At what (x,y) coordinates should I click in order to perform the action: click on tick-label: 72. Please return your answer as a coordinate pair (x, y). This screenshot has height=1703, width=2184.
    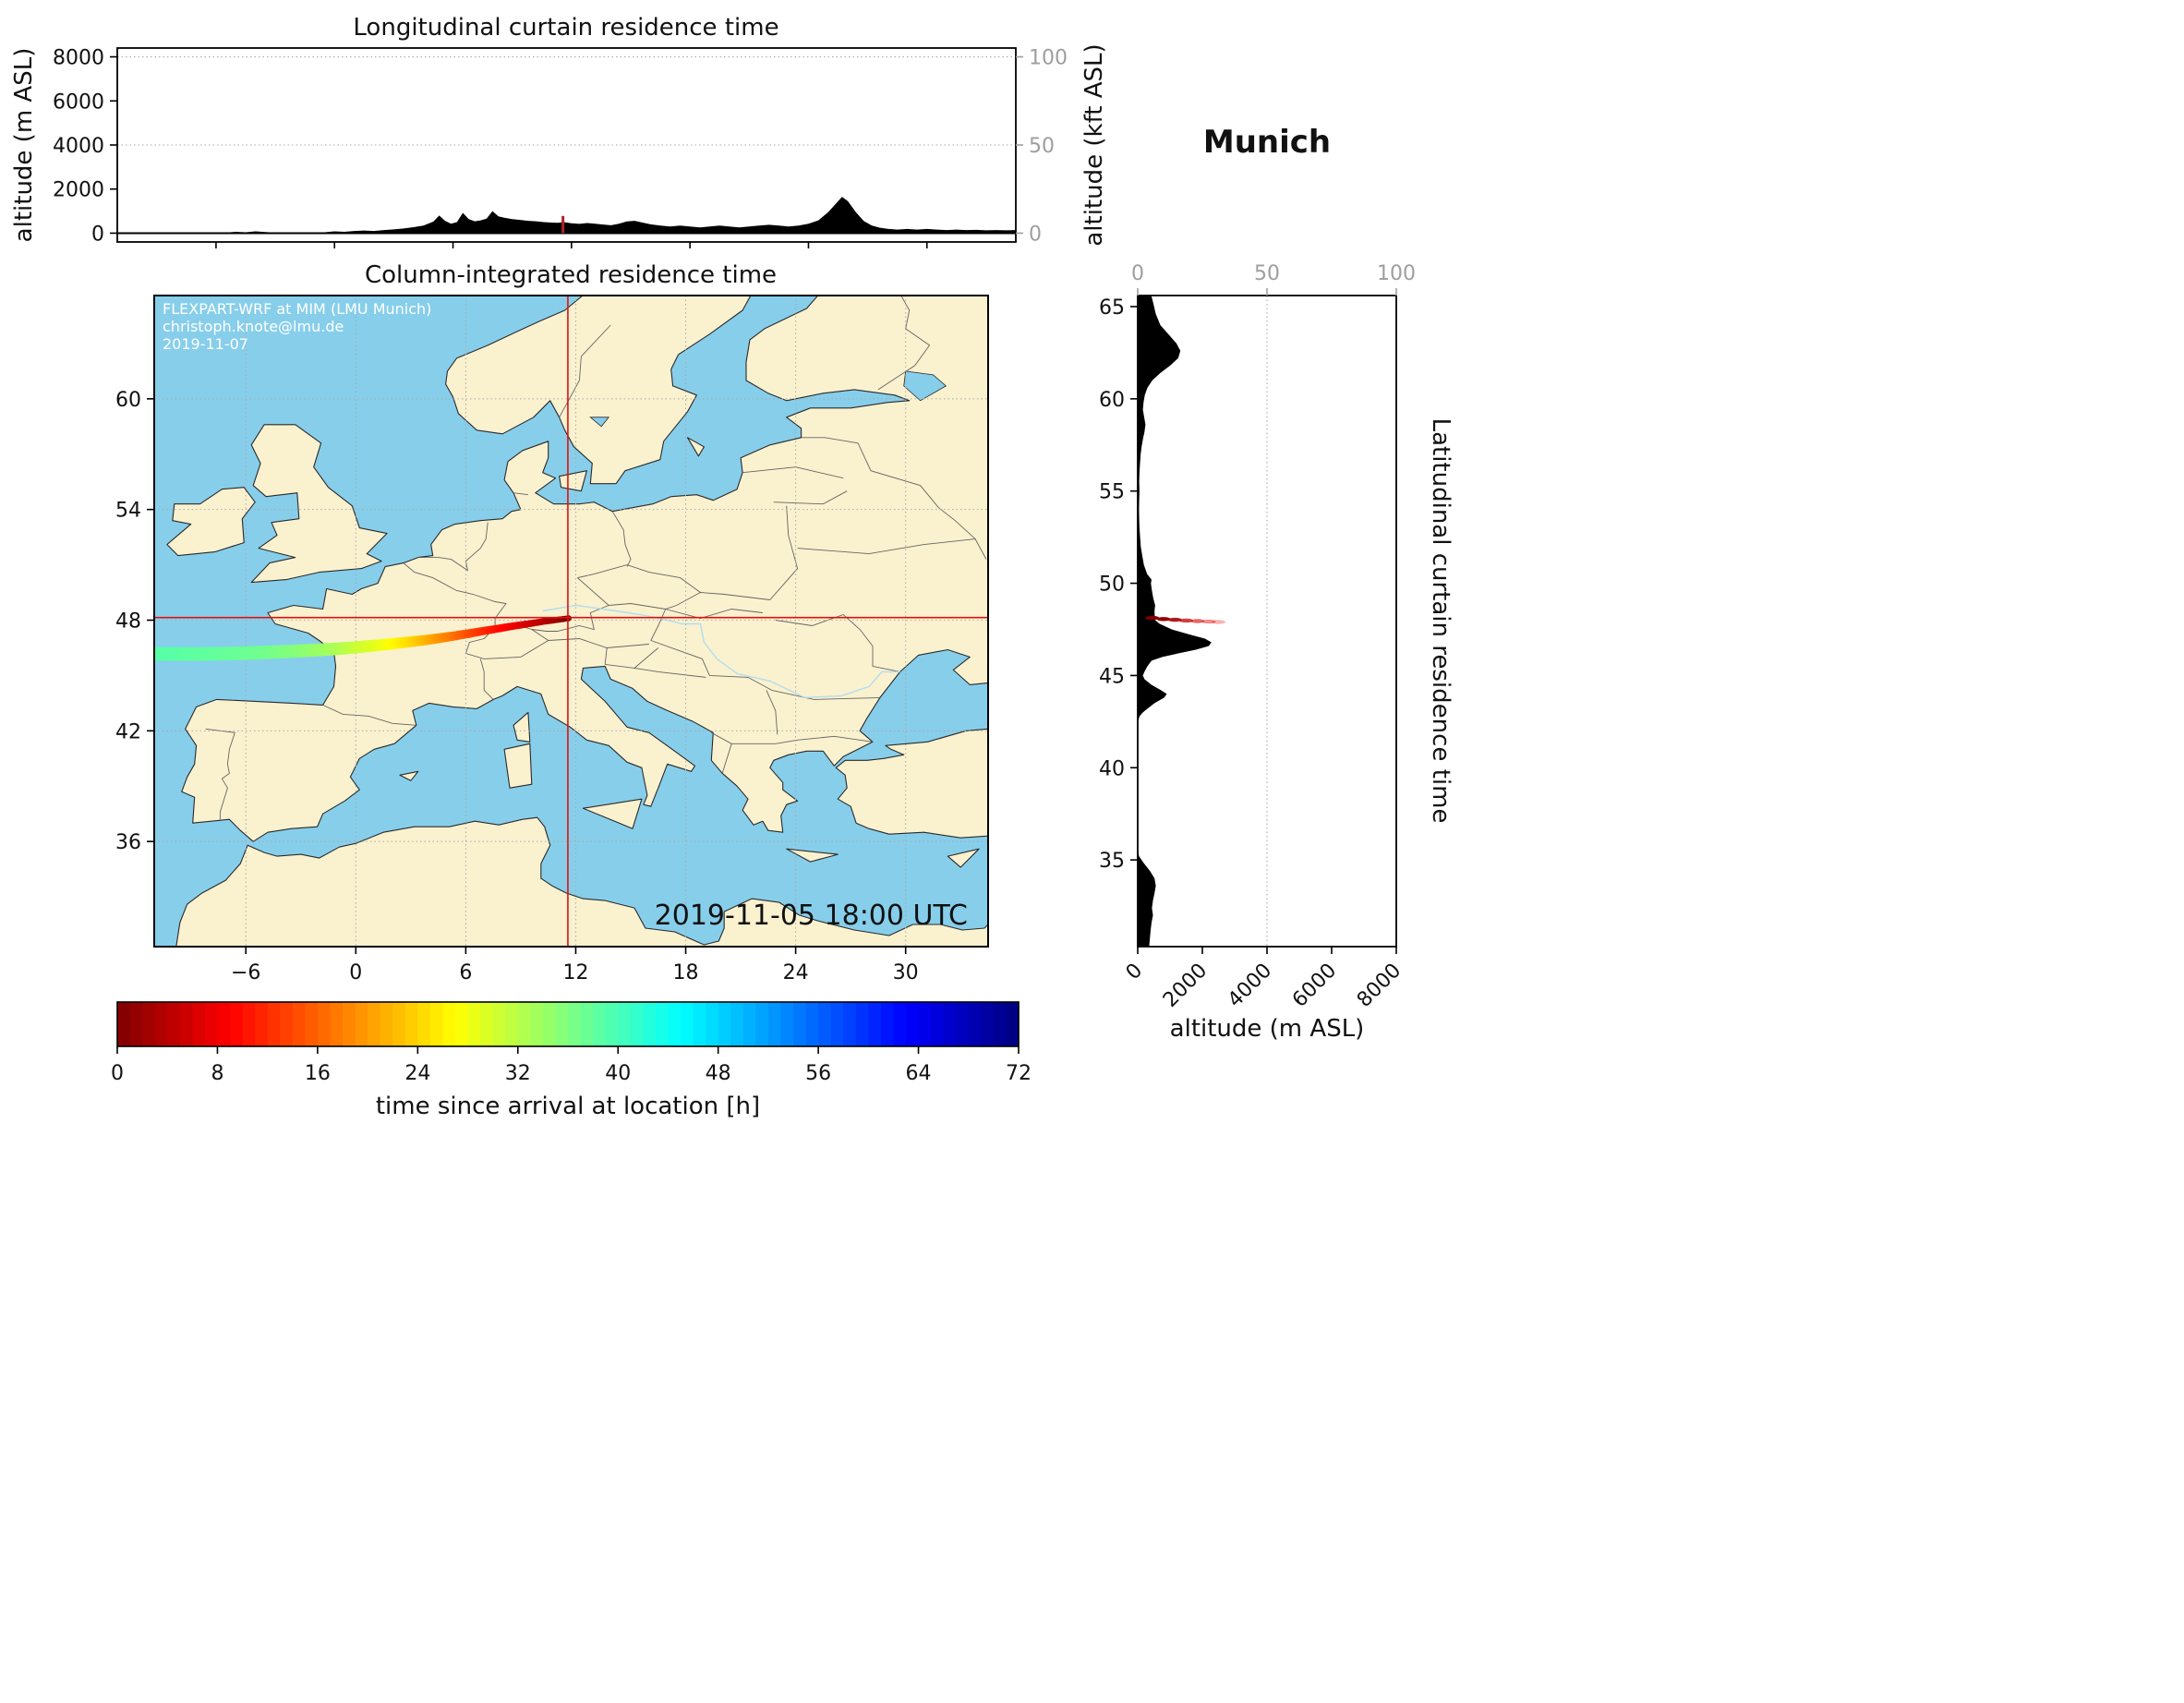
    Looking at the image, I should click on (1019, 1073).